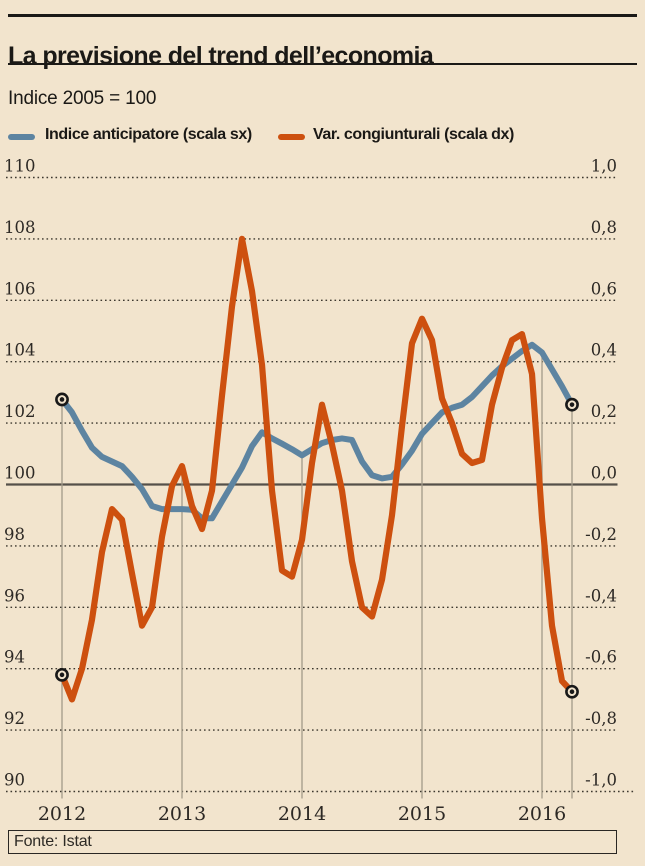 The width and height of the screenshot is (645, 866). Describe the element at coordinates (53, 841) in the screenshot. I see `source-label: Fonte: Istat` at that location.